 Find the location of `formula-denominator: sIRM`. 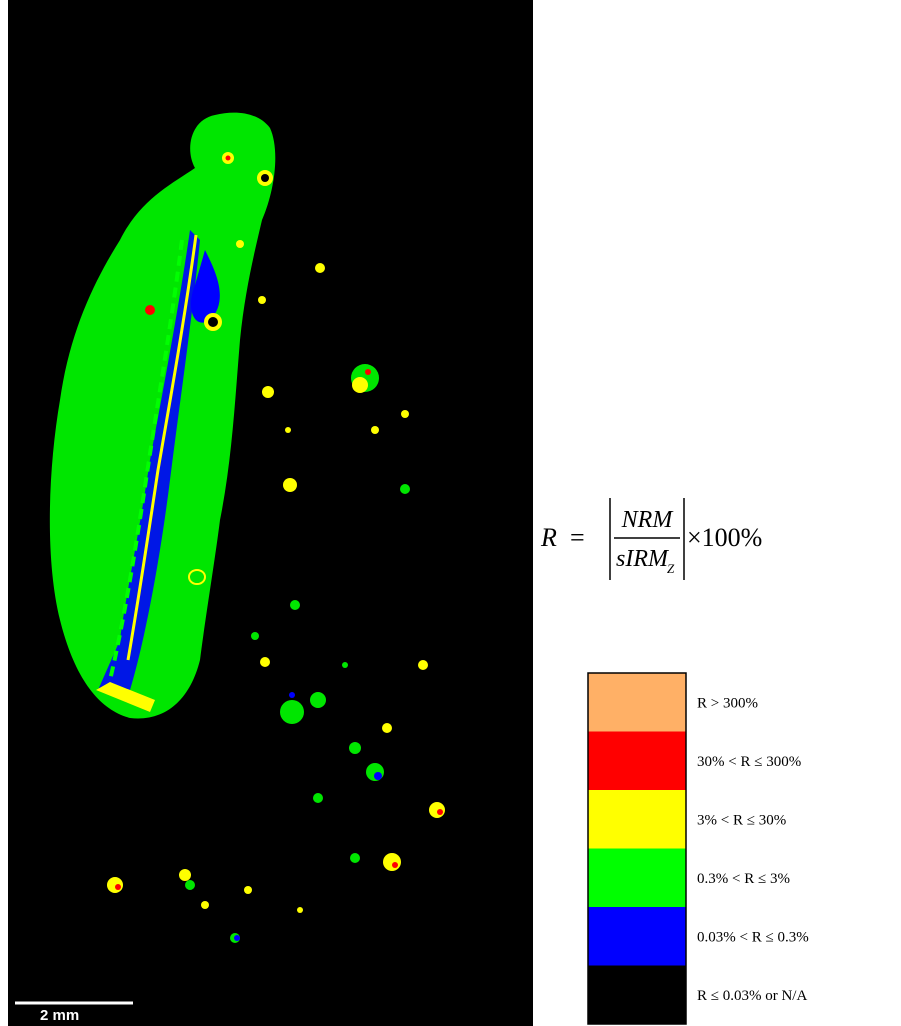

formula-denominator: sIRM is located at coordinates (643, 559).